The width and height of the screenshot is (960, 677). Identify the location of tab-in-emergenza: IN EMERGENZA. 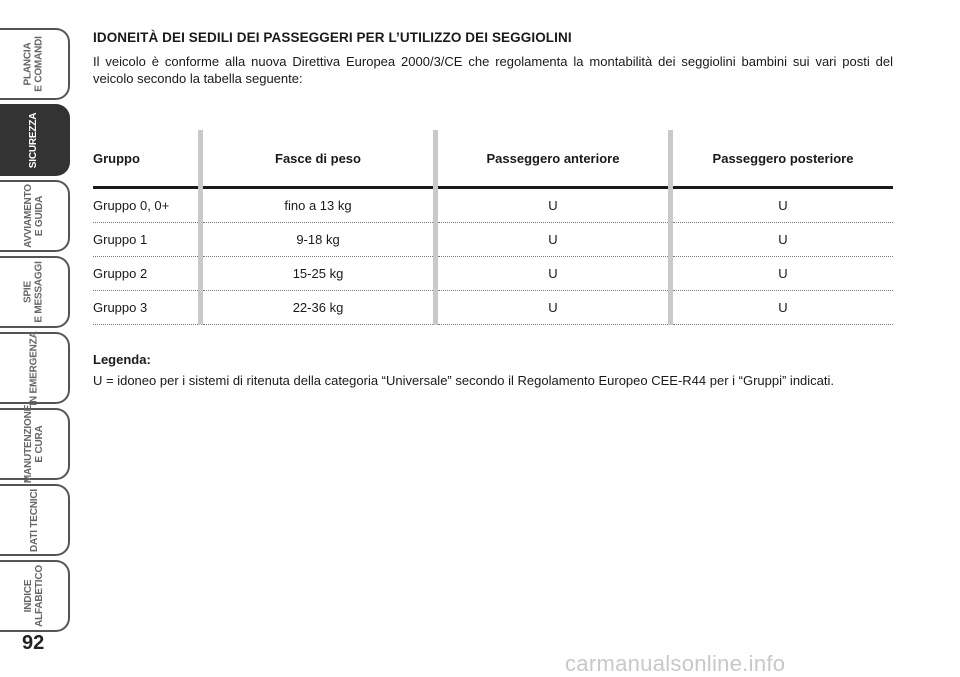
(35, 368).